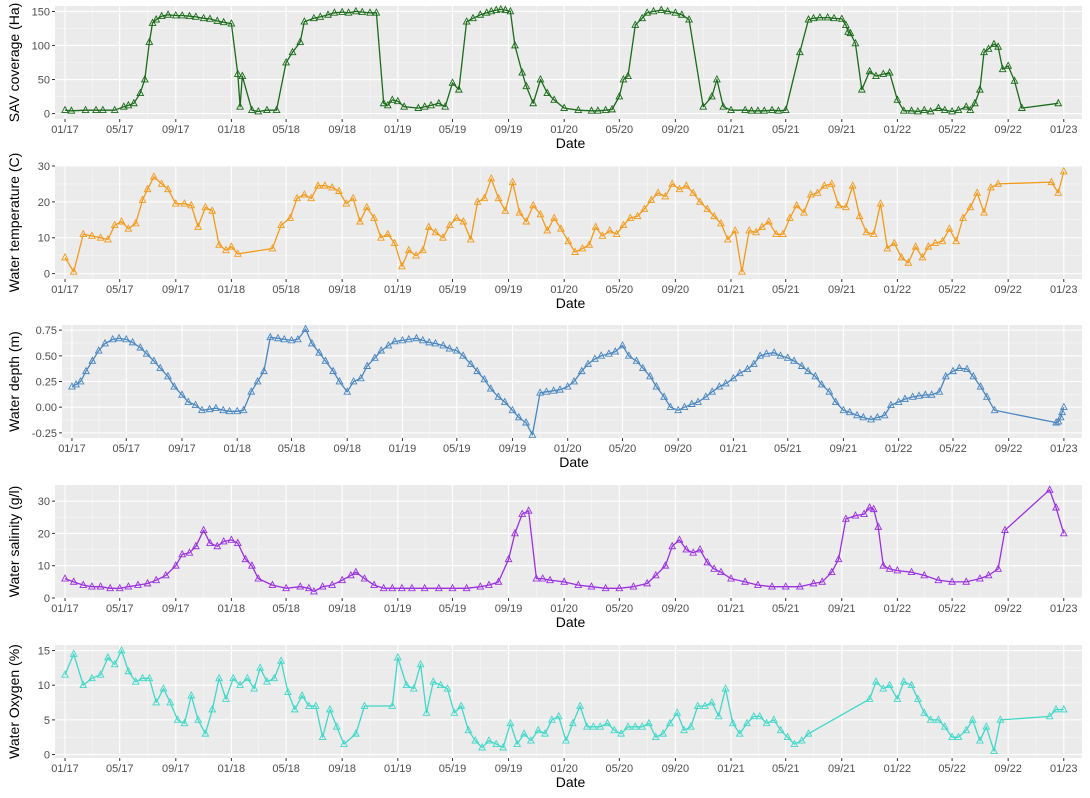  Describe the element at coordinates (898, 130) in the screenshot. I see `x-tick-label: 01/22` at that location.